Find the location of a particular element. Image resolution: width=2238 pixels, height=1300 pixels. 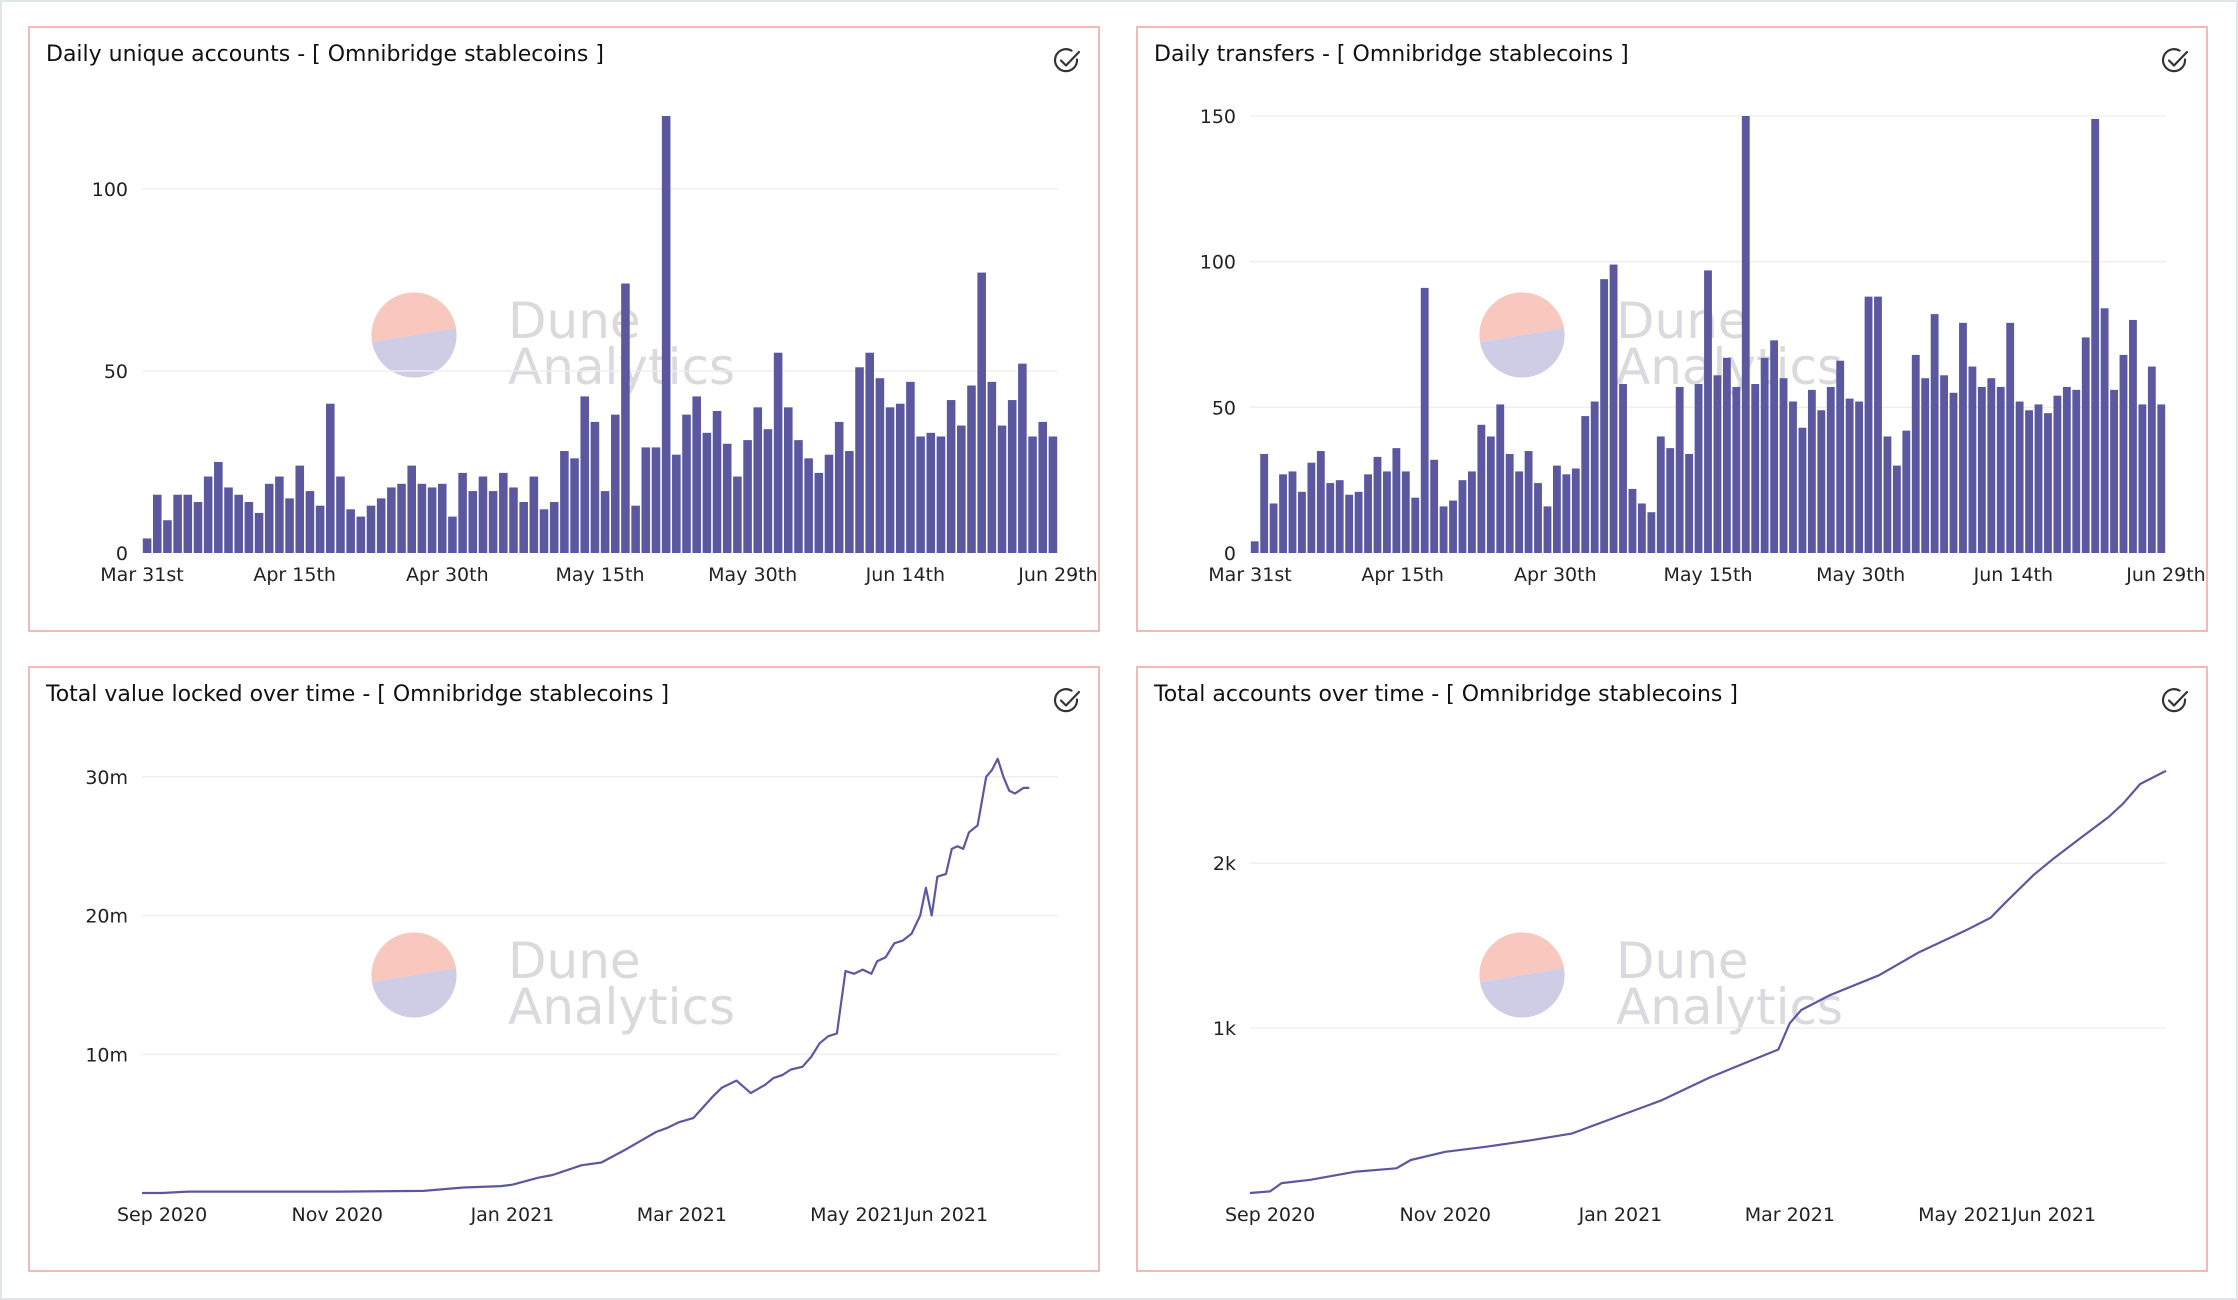

y-tick-label: 50 is located at coordinates (1224, 408).